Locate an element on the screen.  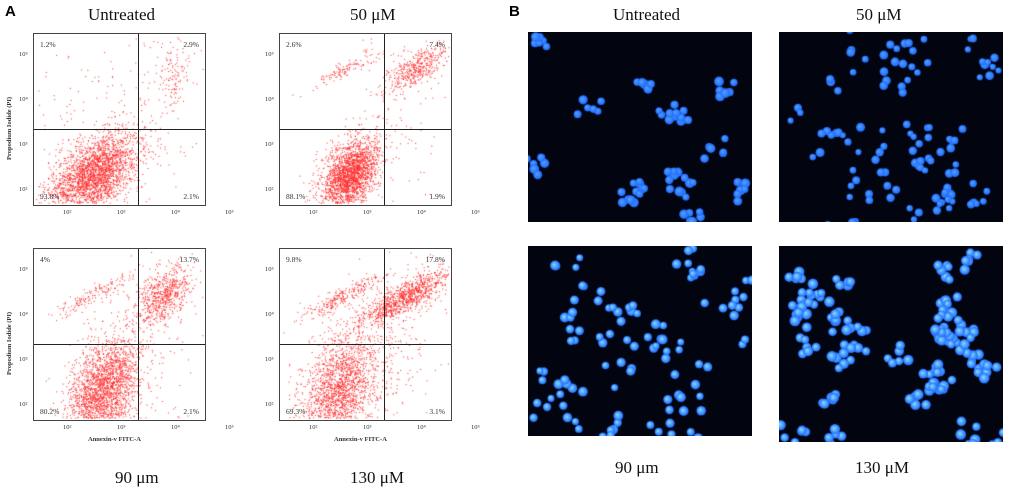
label-b-50uM: 50 μM is located at coordinates (879, 14).